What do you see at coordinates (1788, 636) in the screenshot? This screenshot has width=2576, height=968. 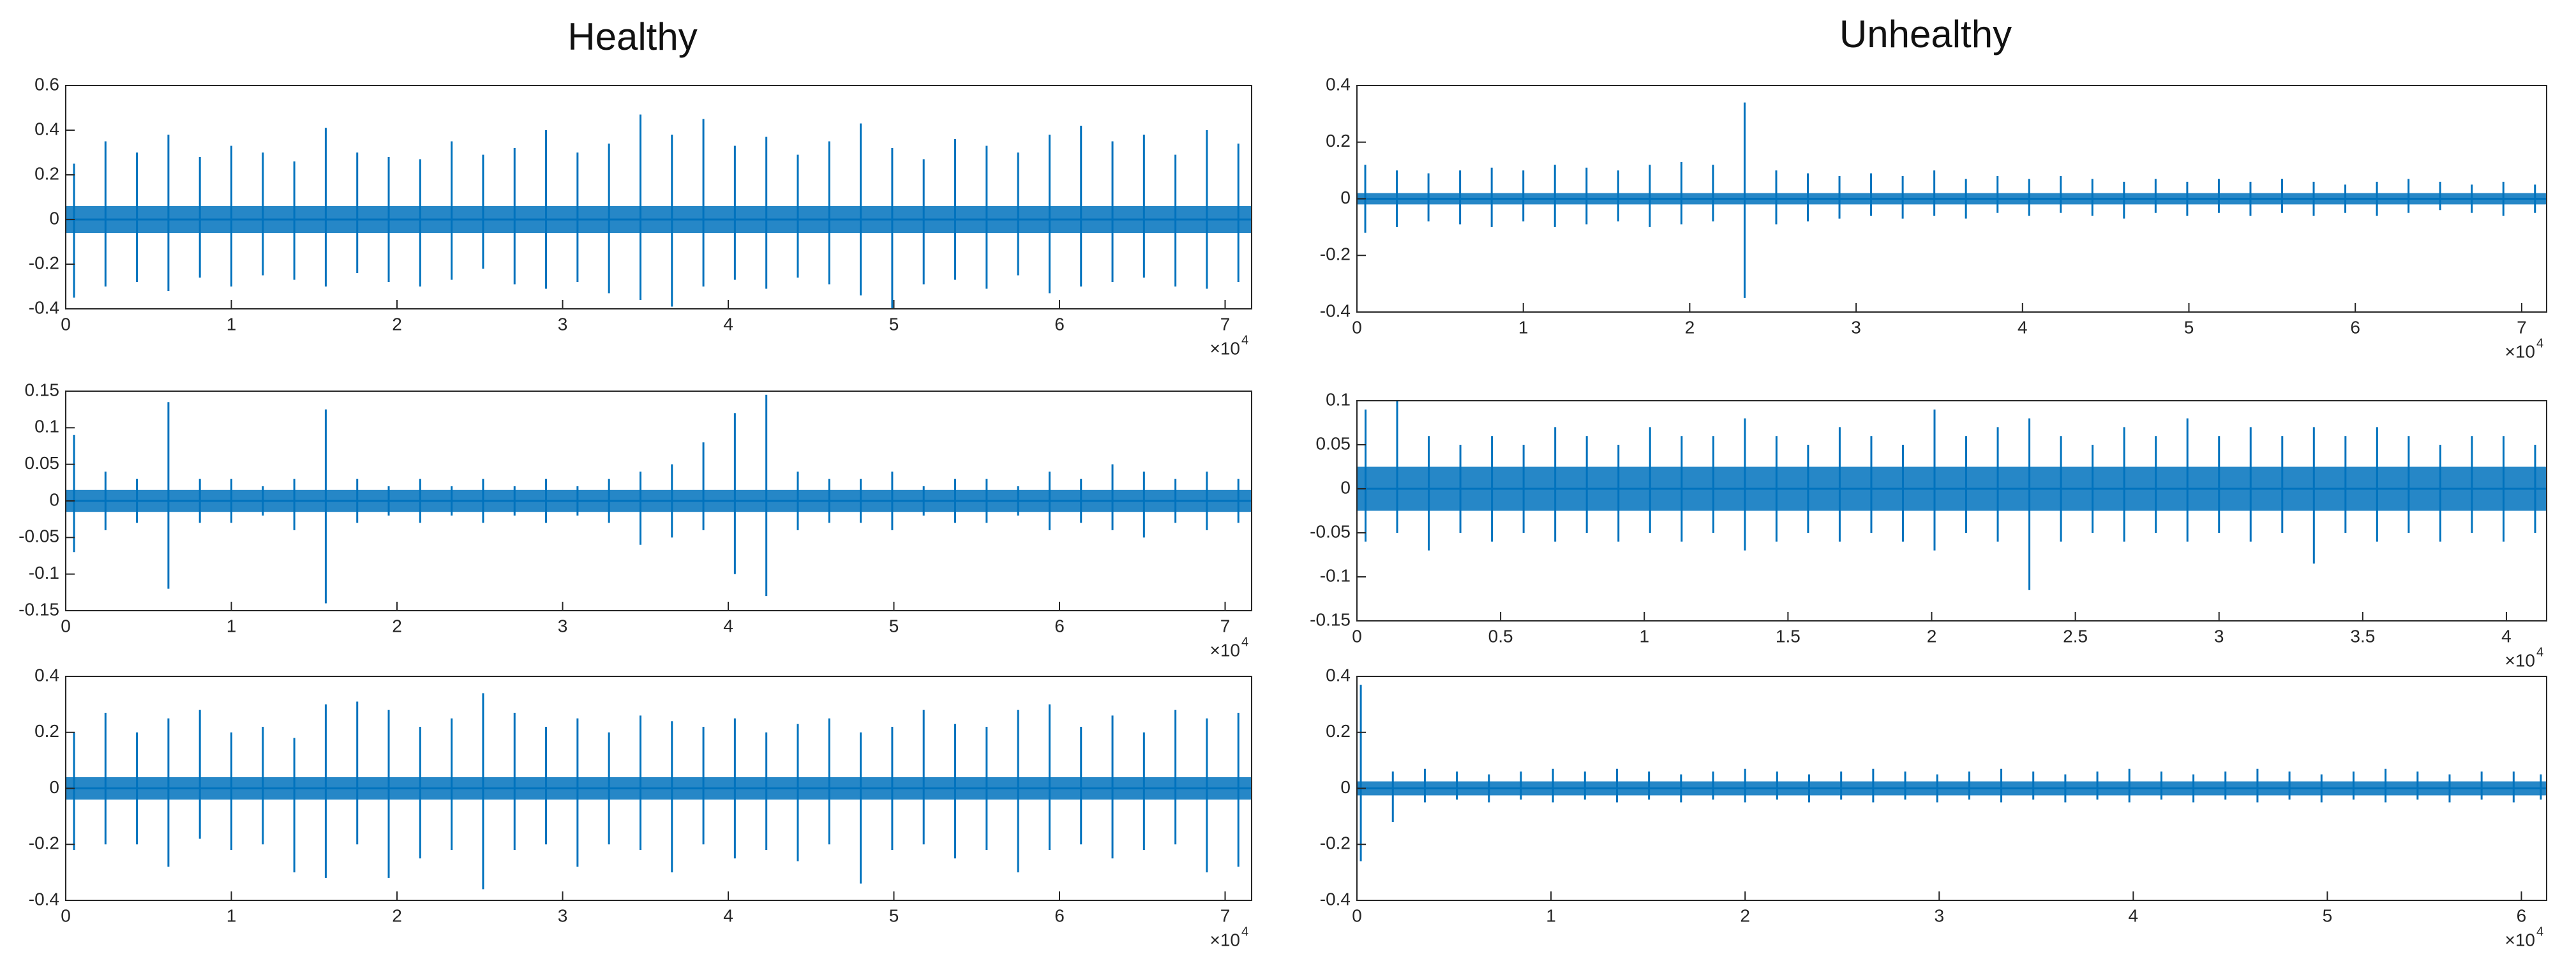 I see `x-tick-label: 1.5` at bounding box center [1788, 636].